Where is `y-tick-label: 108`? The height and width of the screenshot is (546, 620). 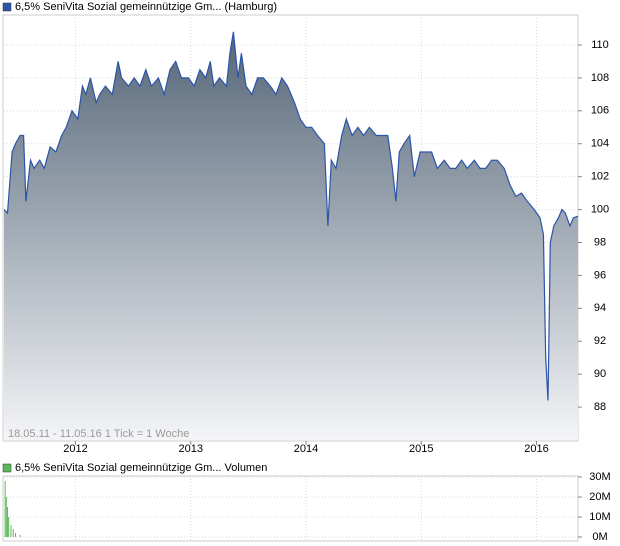 y-tick-label: 108 is located at coordinates (600, 78).